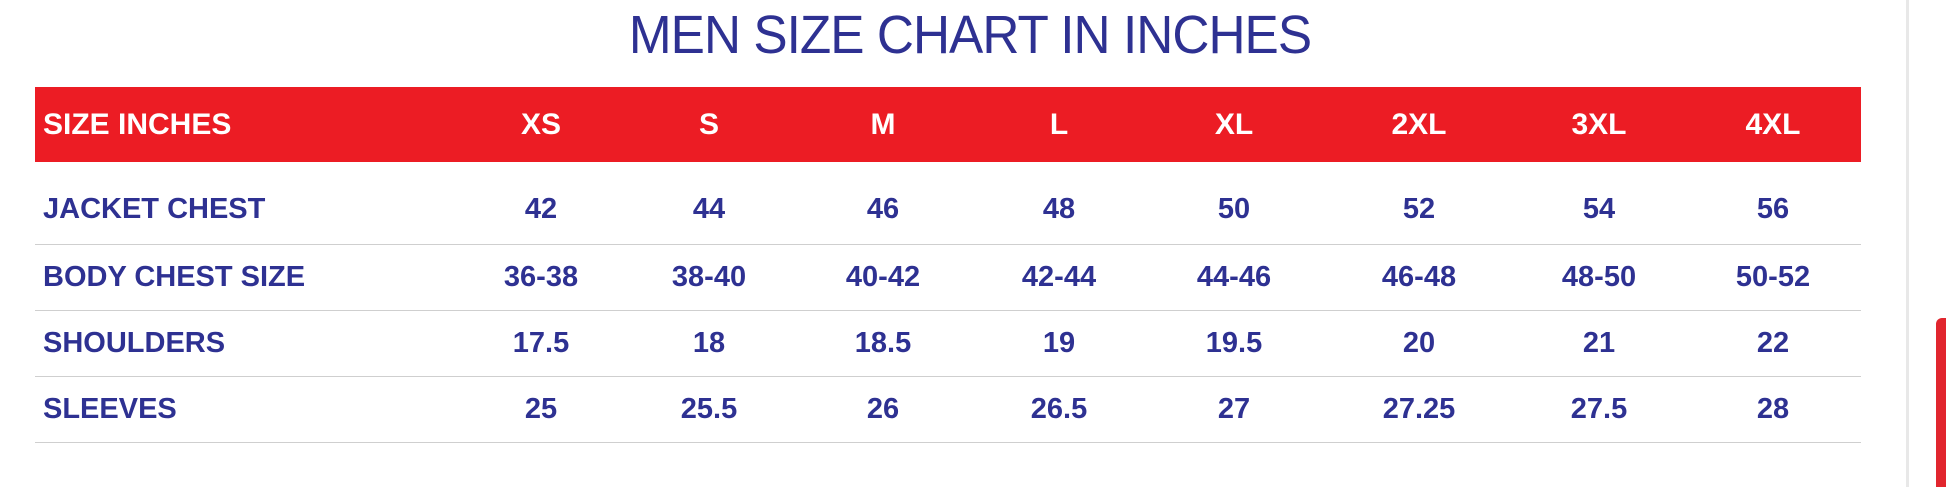  I want to click on table-cell: 54, so click(1599, 209).